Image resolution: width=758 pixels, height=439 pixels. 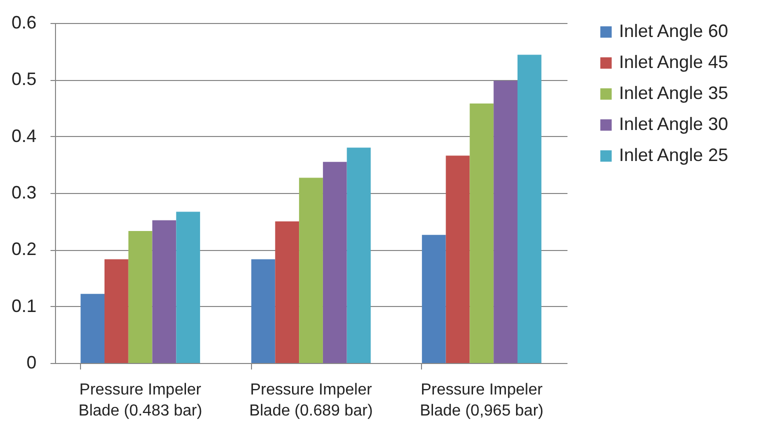 I want to click on y-tick-label: 0, so click(x=31, y=362).